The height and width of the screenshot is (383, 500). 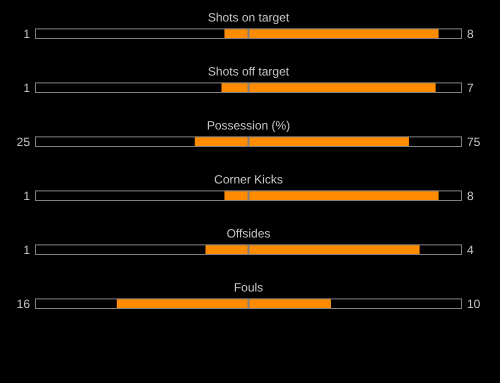 What do you see at coordinates (249, 287) in the screenshot?
I see `text: Fouls` at bounding box center [249, 287].